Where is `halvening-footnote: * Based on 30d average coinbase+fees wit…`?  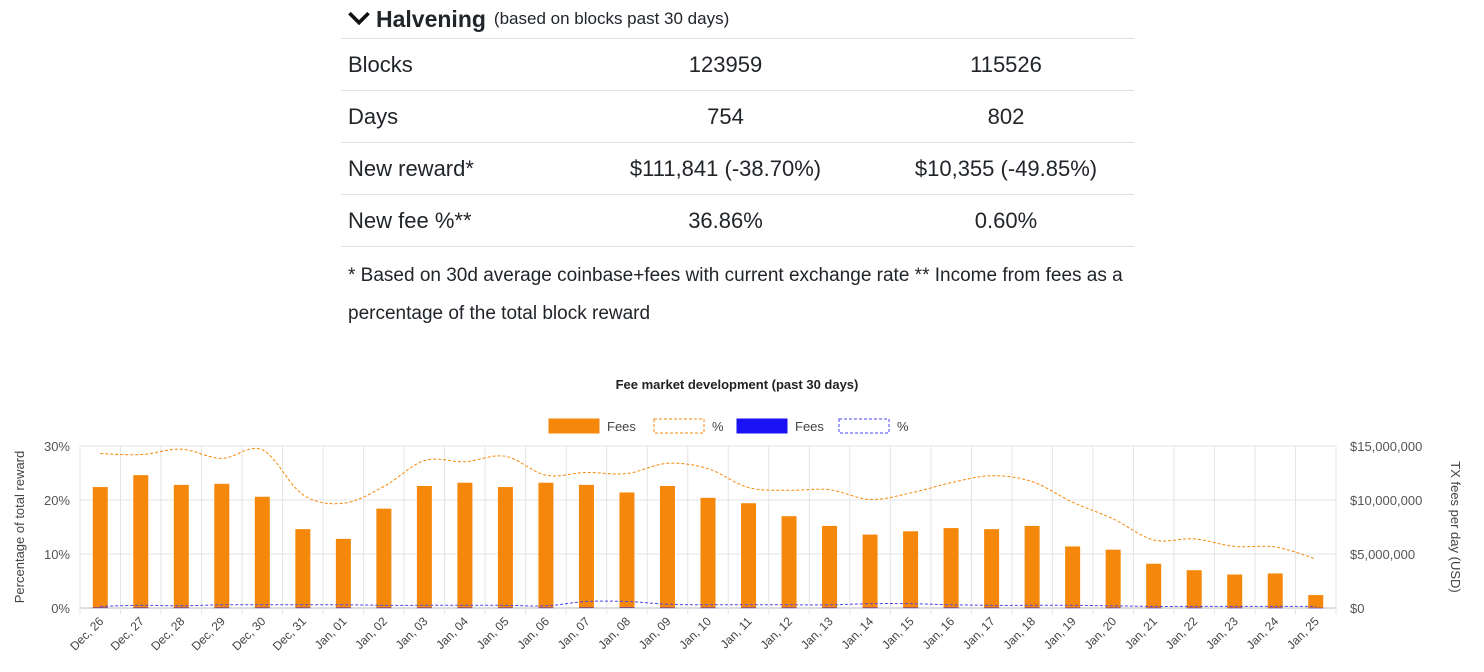 halvening-footnote: * Based on 30d average coinbase+fees wit… is located at coordinates (735, 294).